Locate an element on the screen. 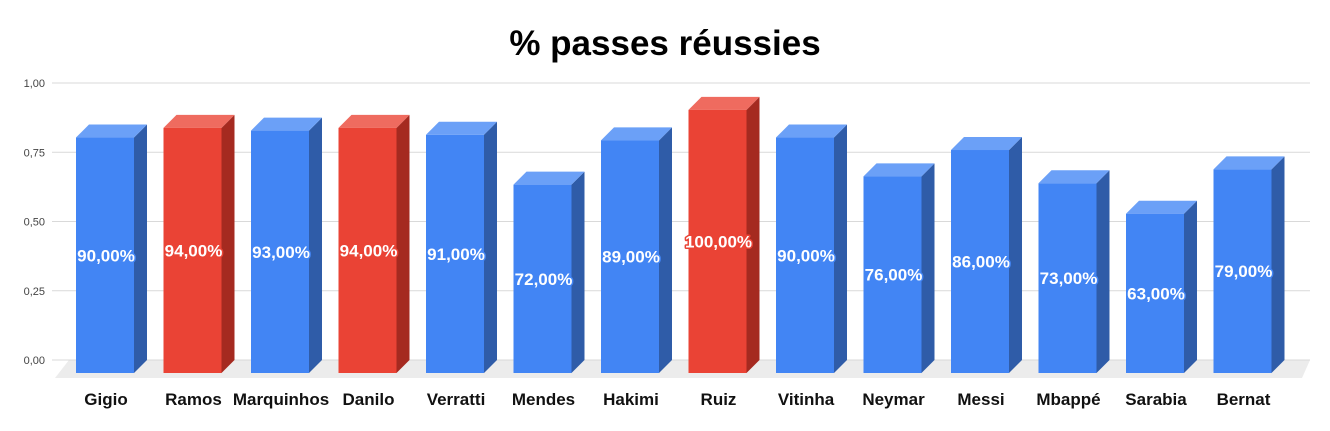 This screenshot has height=431, width=1330. data-label: 100,00% is located at coordinates (718, 241).